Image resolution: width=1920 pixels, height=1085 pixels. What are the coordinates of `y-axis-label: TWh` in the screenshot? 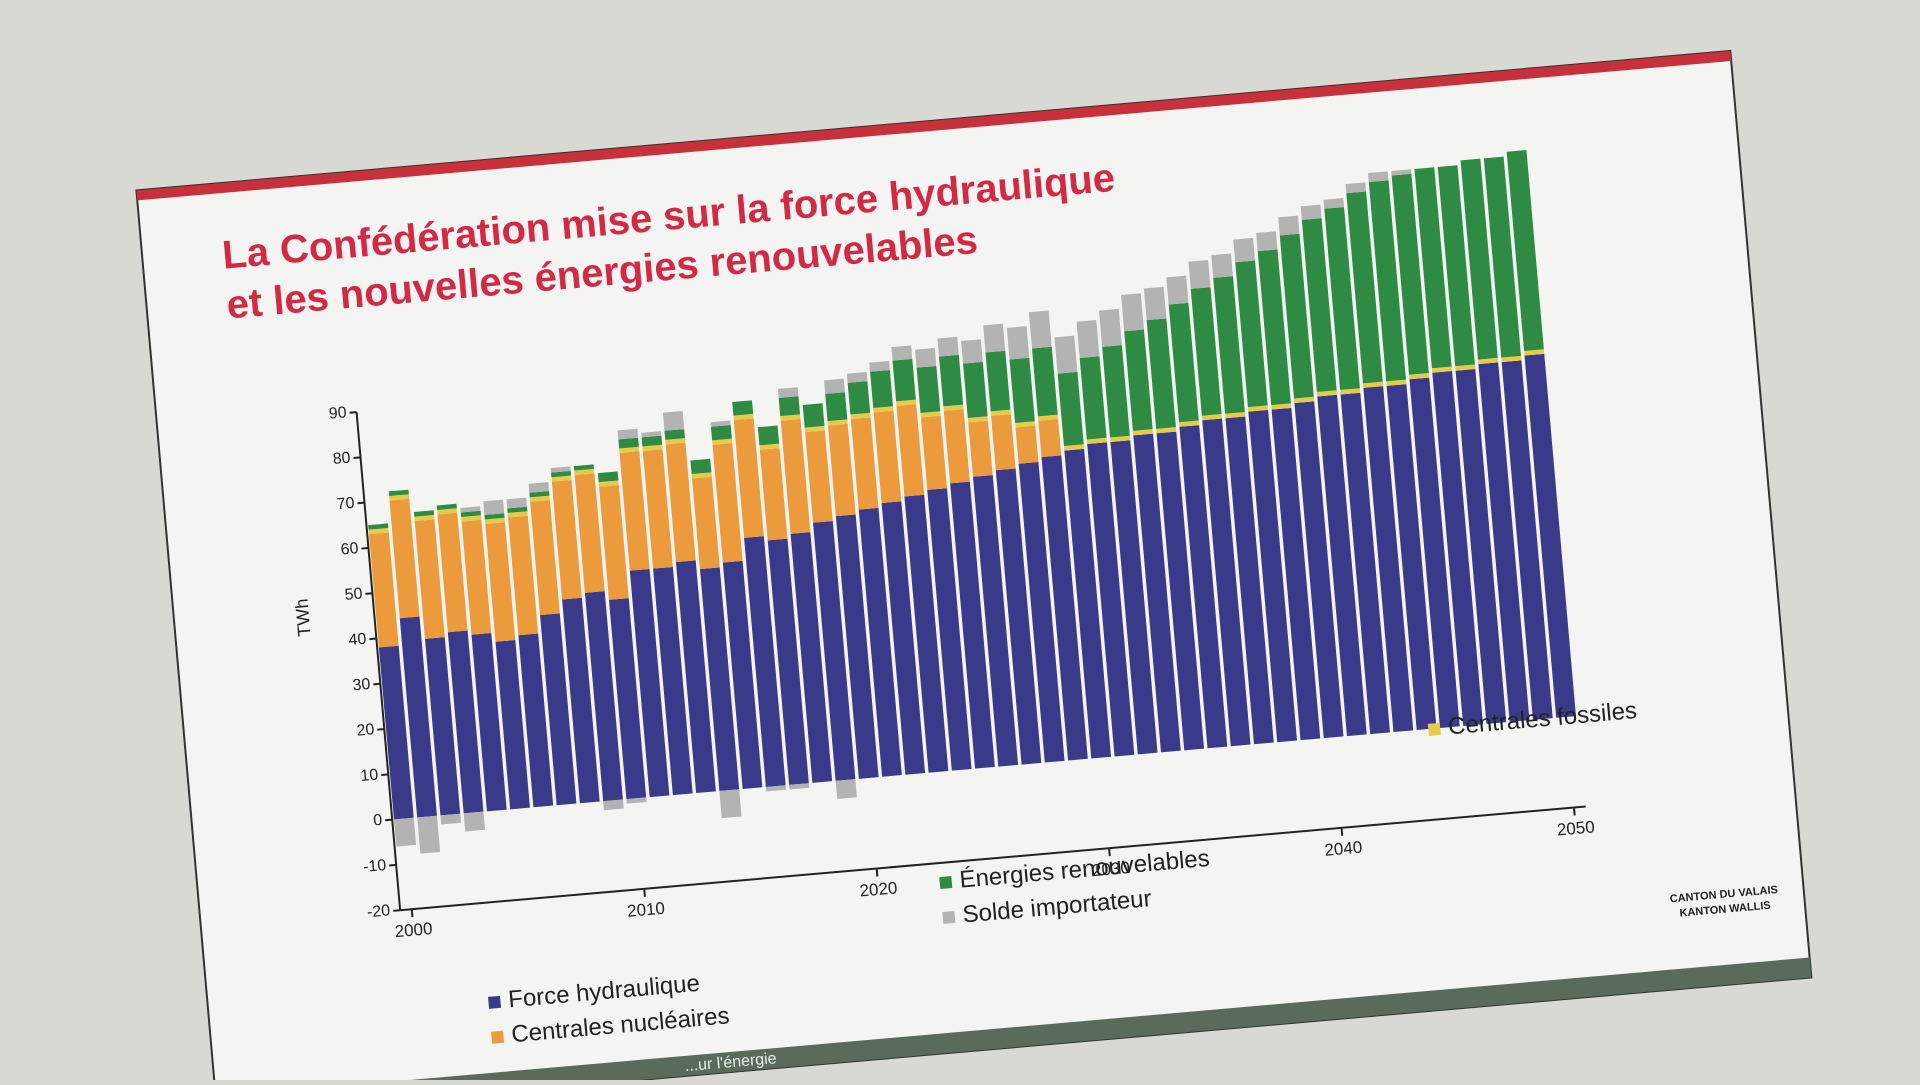 It's located at (302, 618).